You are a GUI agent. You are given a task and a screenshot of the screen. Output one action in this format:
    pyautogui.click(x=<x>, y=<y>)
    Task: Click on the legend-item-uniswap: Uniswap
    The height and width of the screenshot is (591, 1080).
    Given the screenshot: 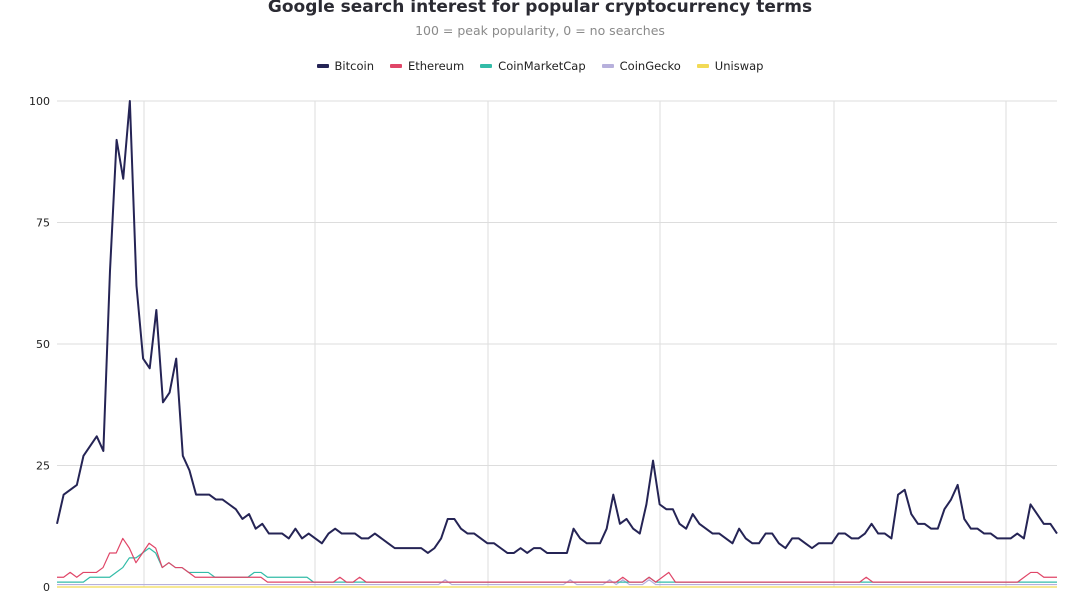 What is the action you would take?
    pyautogui.click(x=730, y=66)
    